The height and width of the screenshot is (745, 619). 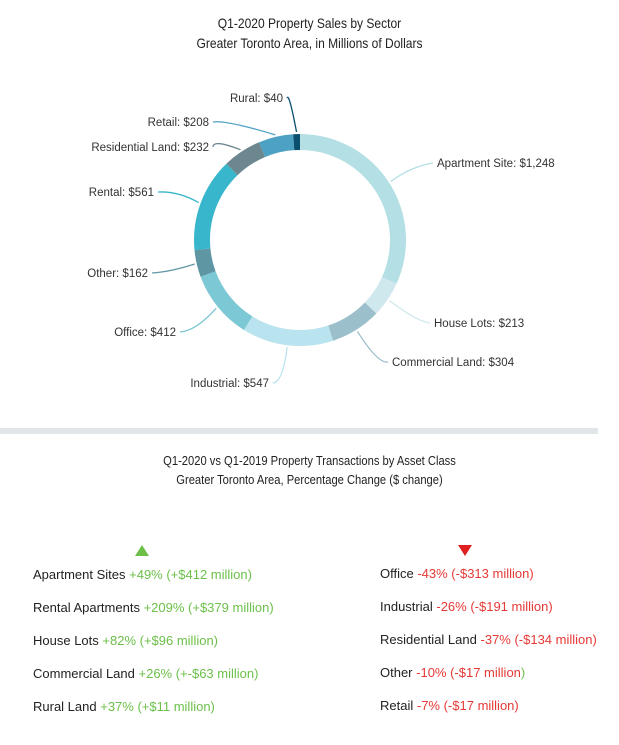 I want to click on asset-class-name: Commercial Land, so click(x=84, y=673).